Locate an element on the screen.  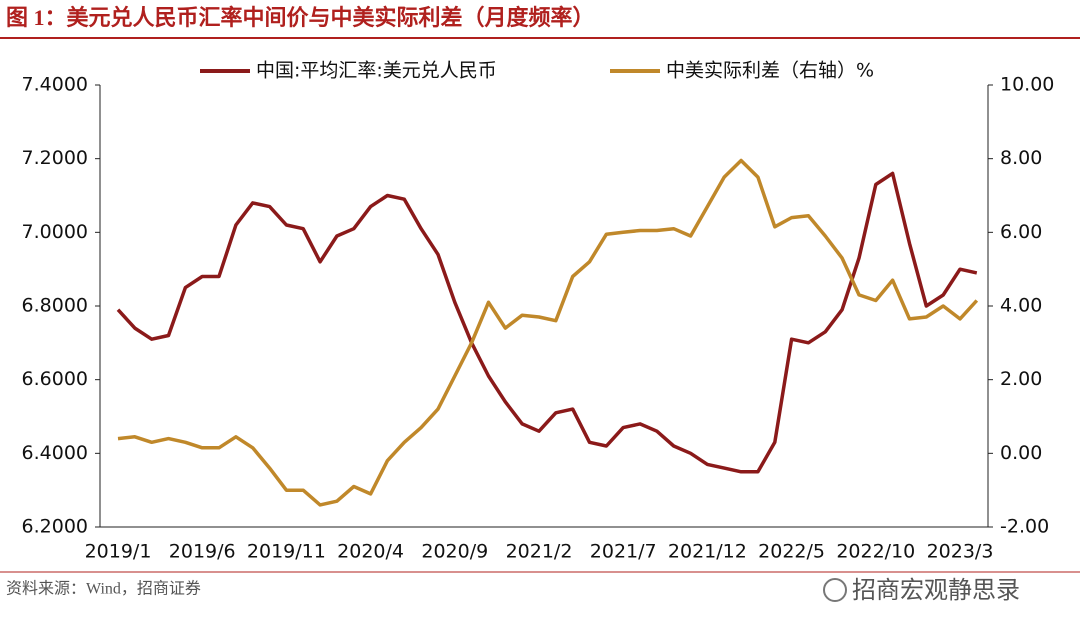
x-tick-label: 2021/12 is located at coordinates (707, 552).